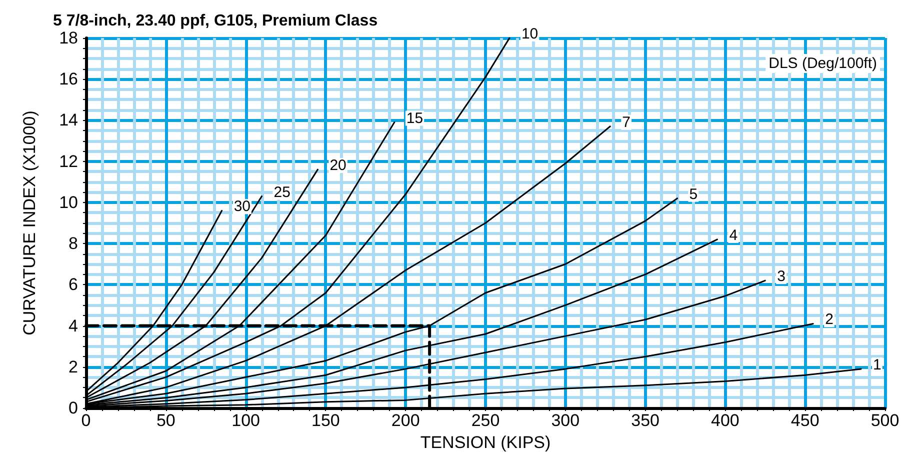 This screenshot has width=922, height=465. Describe the element at coordinates (645, 420) in the screenshot. I see `x-tick-label: 350` at that location.